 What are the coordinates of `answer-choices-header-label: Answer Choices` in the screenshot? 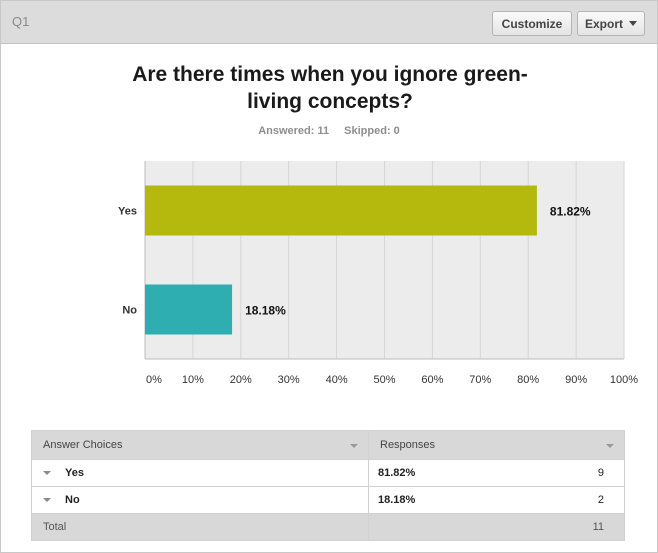 It's located at (83, 445).